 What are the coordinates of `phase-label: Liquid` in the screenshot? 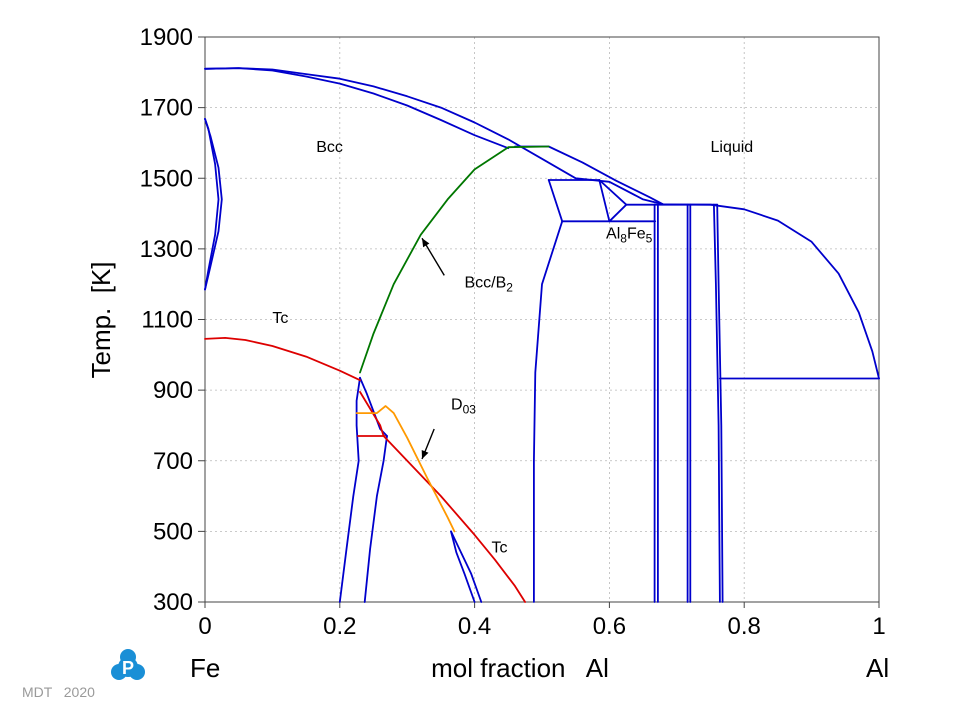 It's located at (732, 147).